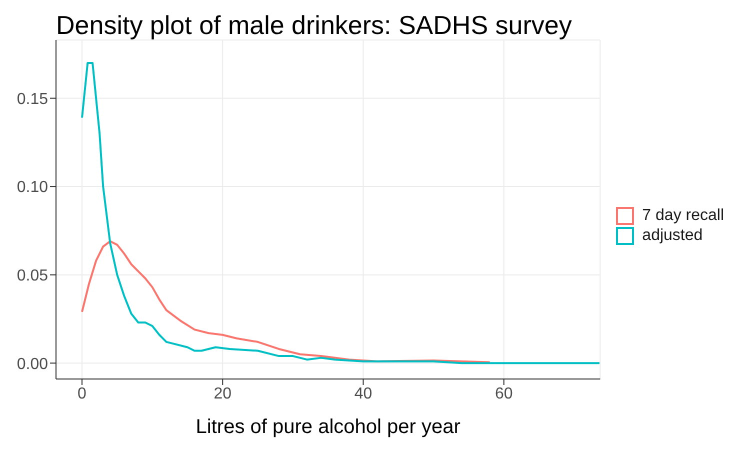 The image size is (740, 451). I want to click on x-tick-label: 0, so click(82, 393).